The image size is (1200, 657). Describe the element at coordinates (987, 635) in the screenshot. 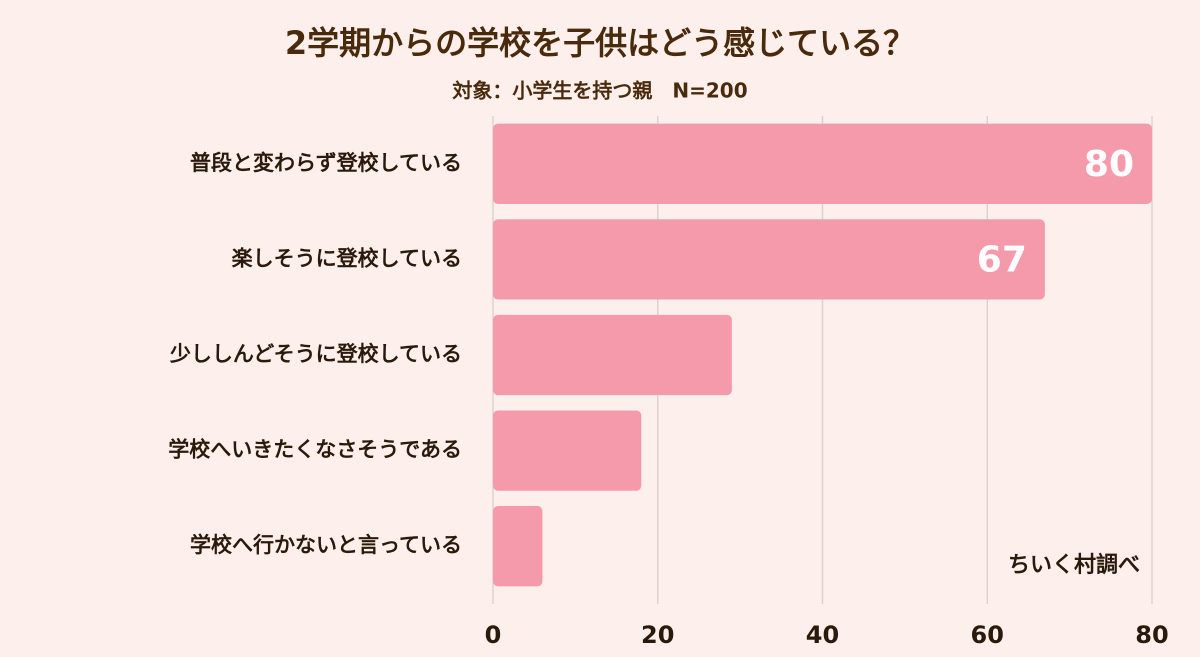

I see `x-tick-label: 60` at that location.